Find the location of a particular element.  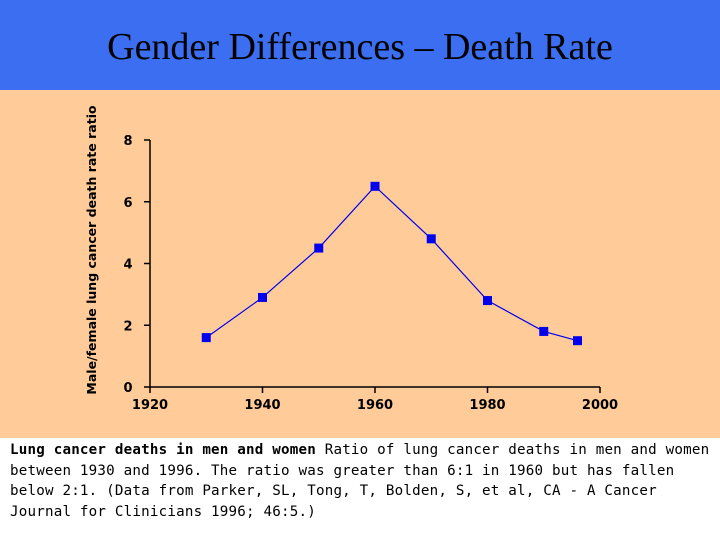

x-tick-label: 1960 is located at coordinates (375, 405).